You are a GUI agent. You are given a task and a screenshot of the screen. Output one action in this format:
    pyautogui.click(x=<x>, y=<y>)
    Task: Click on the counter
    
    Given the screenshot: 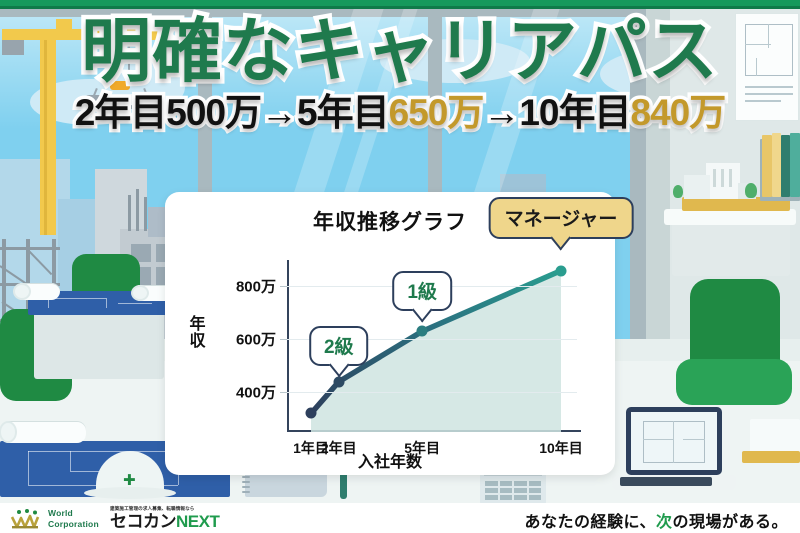 What is the action you would take?
    pyautogui.click(x=731, y=248)
    